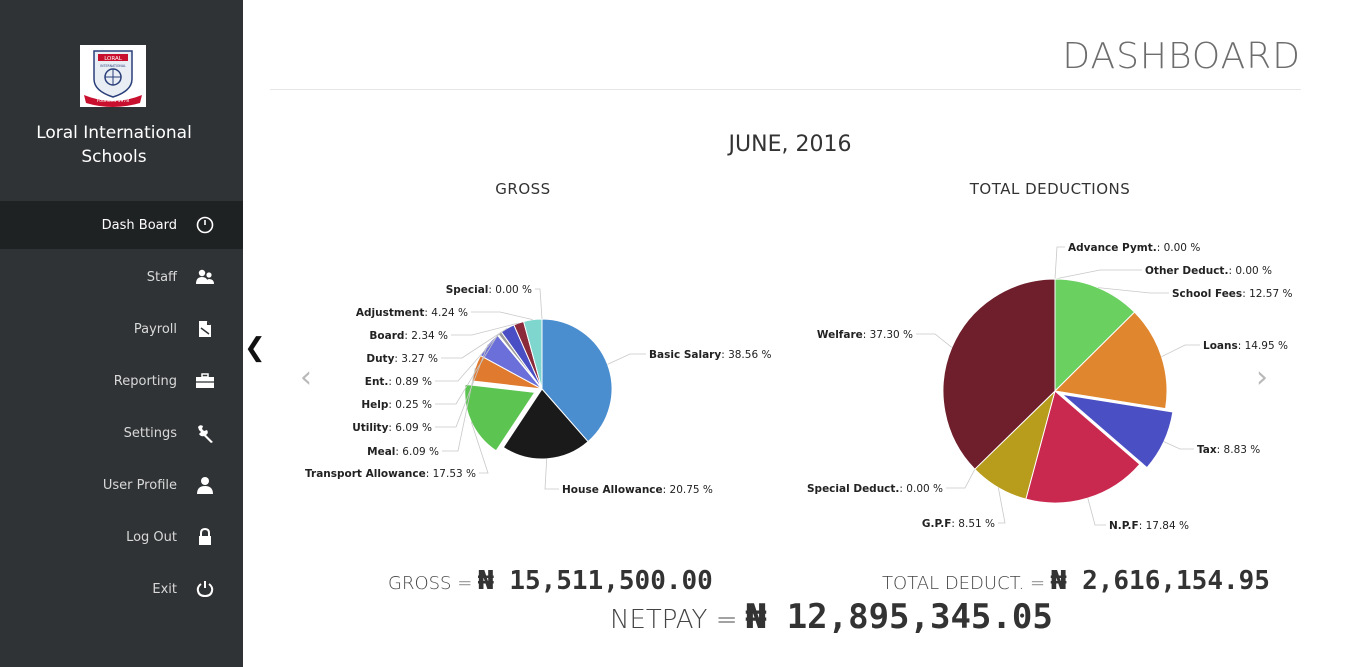 This screenshot has height=667, width=1351. I want to click on gross-connector-duty, so click(474, 343).